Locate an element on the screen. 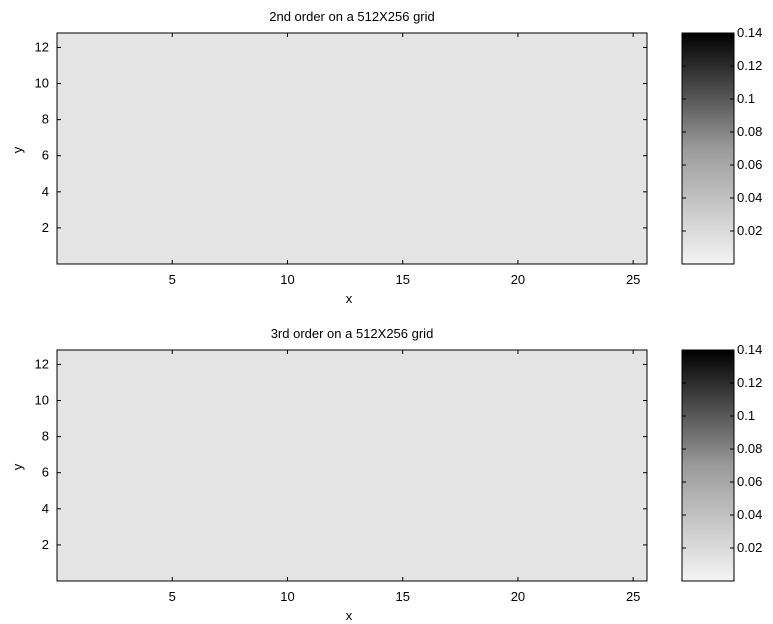 The image size is (773, 624). panel-2-y-tick-label-5: 10 is located at coordinates (42, 400).